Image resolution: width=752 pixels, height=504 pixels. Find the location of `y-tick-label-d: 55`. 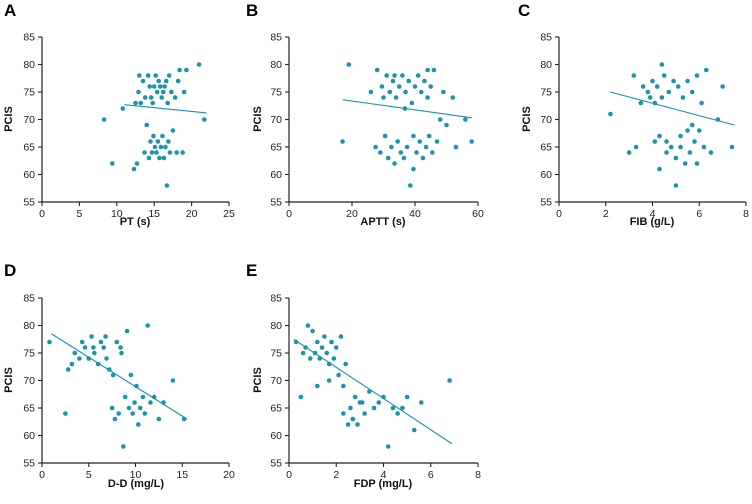

y-tick-label-d: 55 is located at coordinates (29, 464).